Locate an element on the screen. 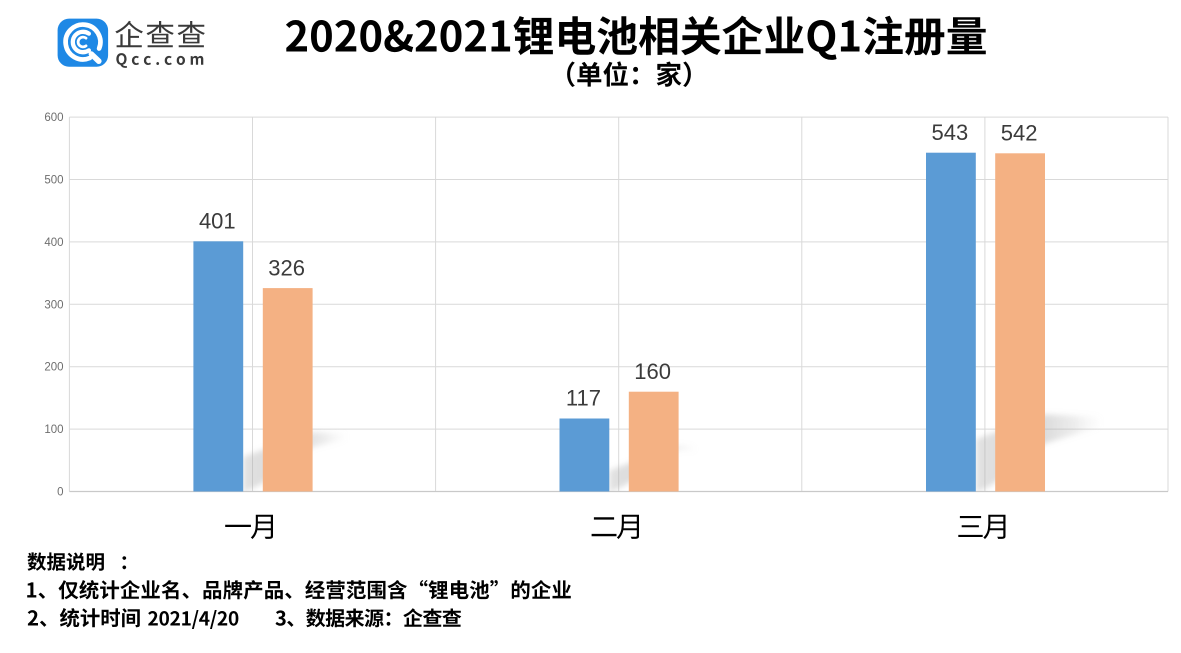  svg-text: 160 is located at coordinates (652, 371).